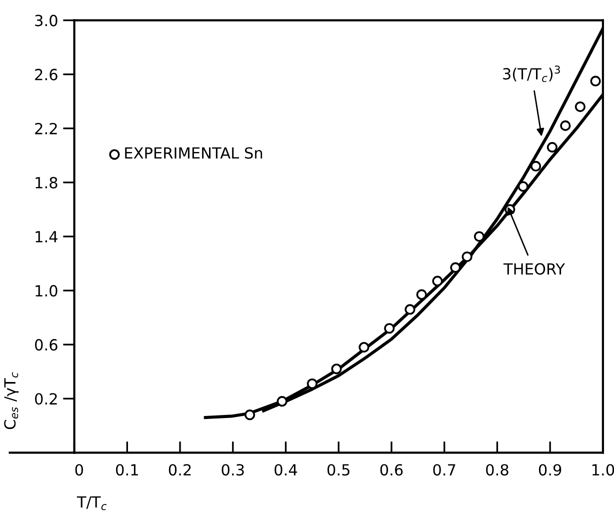 This screenshot has height=515, width=614. Describe the element at coordinates (233, 470) in the screenshot. I see `x-tick-label: 0.3` at that location.